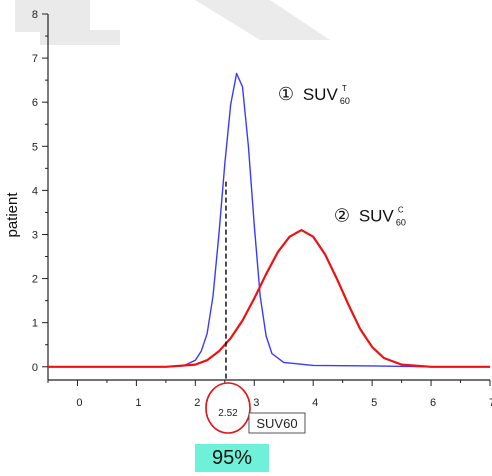 This screenshot has height=476, width=492. What do you see at coordinates (35, 191) in the screenshot?
I see `y-tick-label-4: 4` at bounding box center [35, 191].